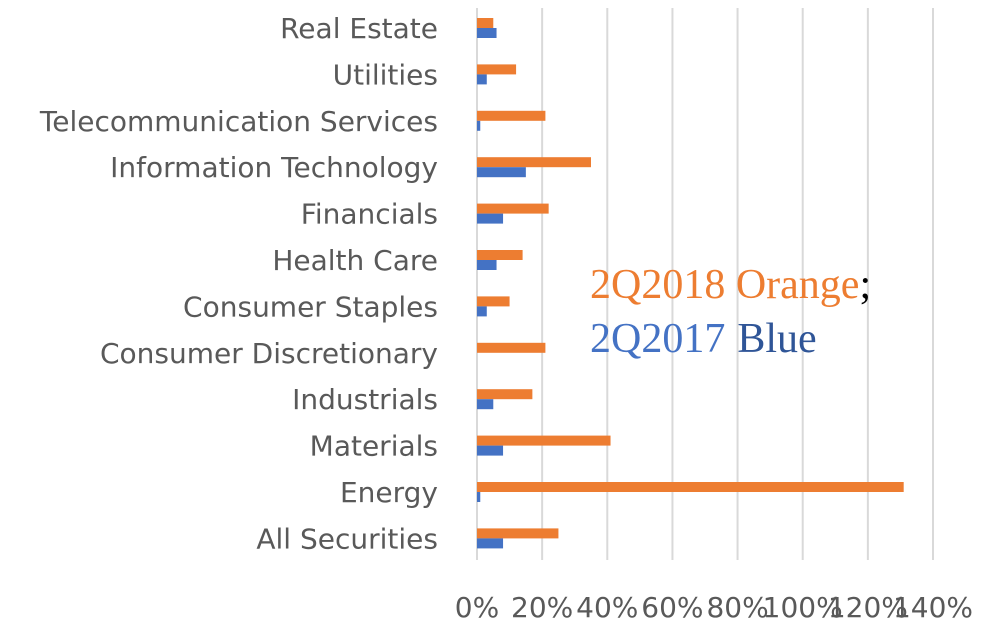 The height and width of the screenshot is (635, 1002). I want to click on legend-2q2017-label: 2Q2017, so click(657, 339).